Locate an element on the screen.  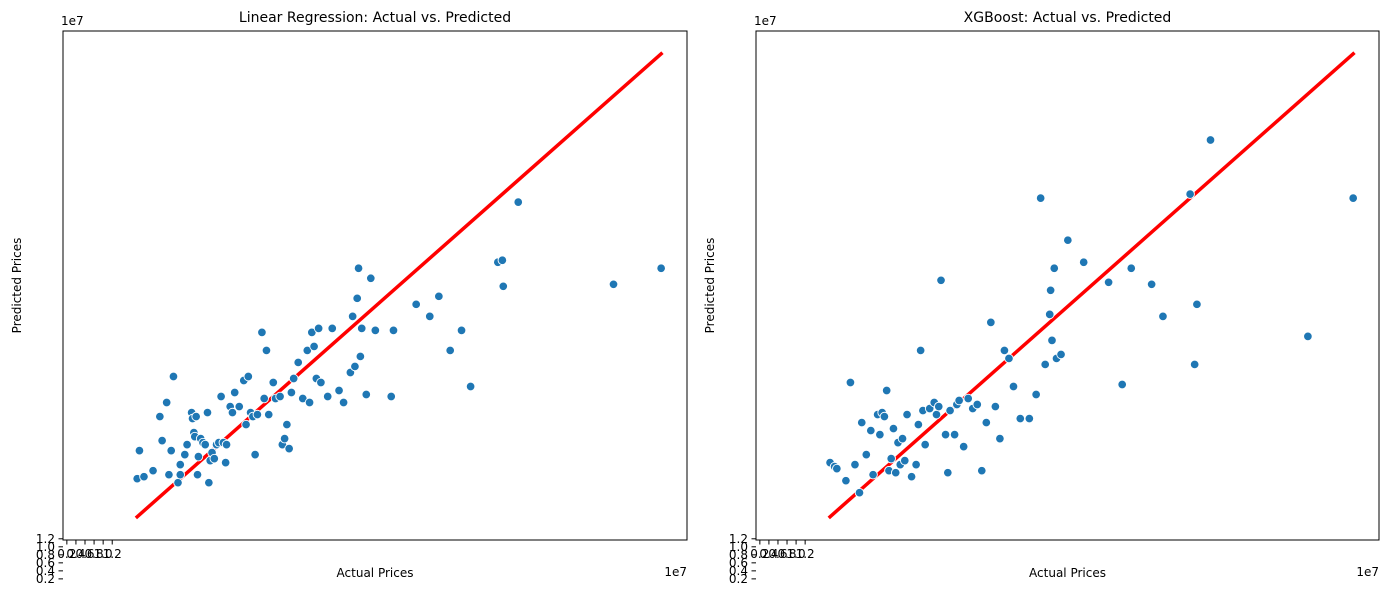
x-tick-label: 0.6 is located at coordinates (777, 554).